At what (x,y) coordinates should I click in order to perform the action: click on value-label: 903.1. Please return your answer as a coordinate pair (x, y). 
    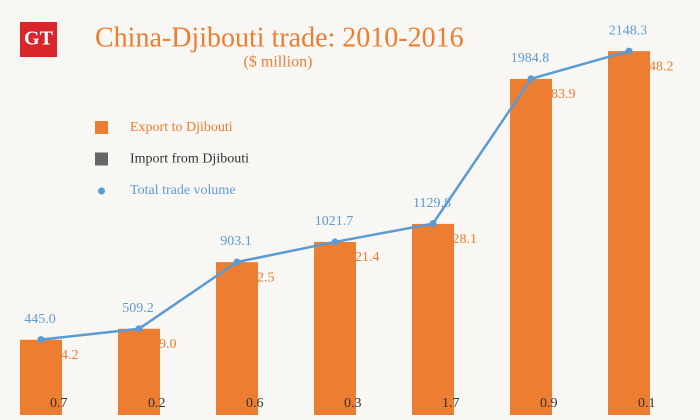
    Looking at the image, I should click on (236, 241).